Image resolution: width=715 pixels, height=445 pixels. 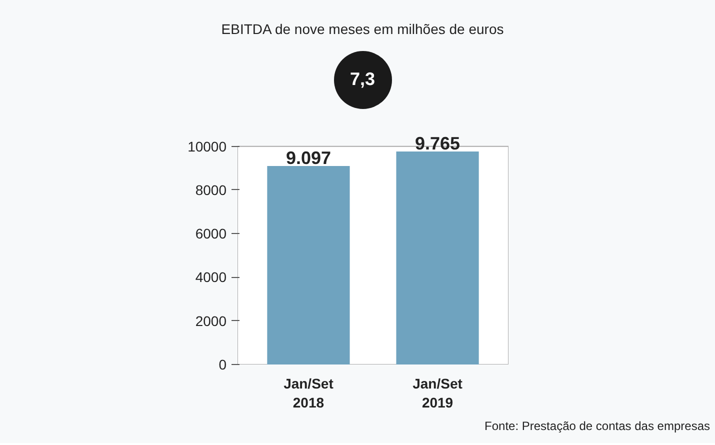 What do you see at coordinates (211, 277) in the screenshot?
I see `y-tick-label: 4000` at bounding box center [211, 277].